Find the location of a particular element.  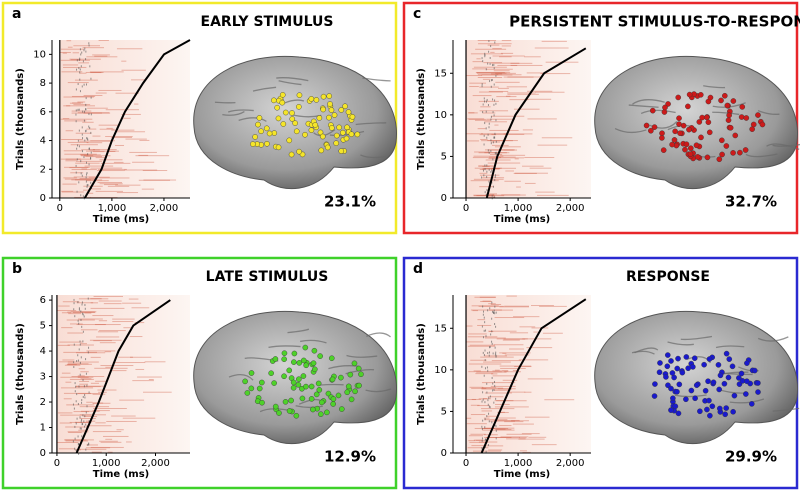

raster-background is located at coordinates (528, 374).